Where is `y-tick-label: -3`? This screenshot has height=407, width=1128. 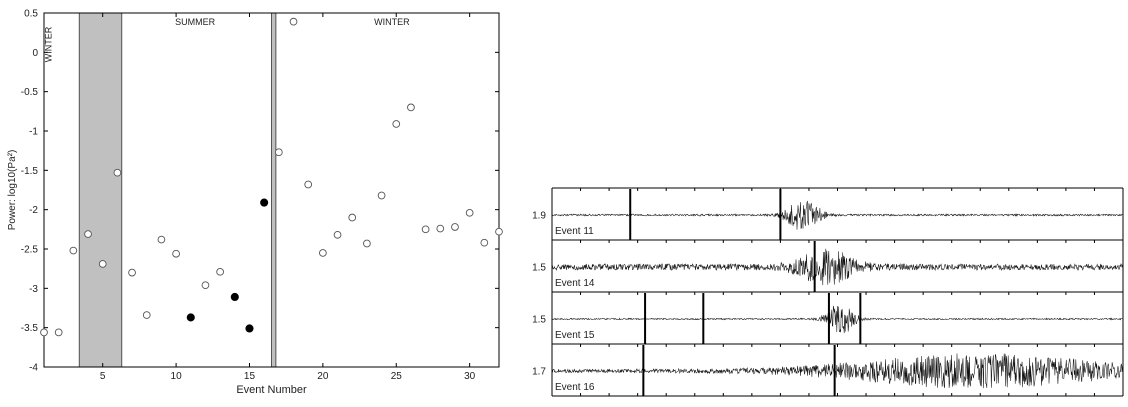 y-tick-label: -3 is located at coordinates (33, 289).